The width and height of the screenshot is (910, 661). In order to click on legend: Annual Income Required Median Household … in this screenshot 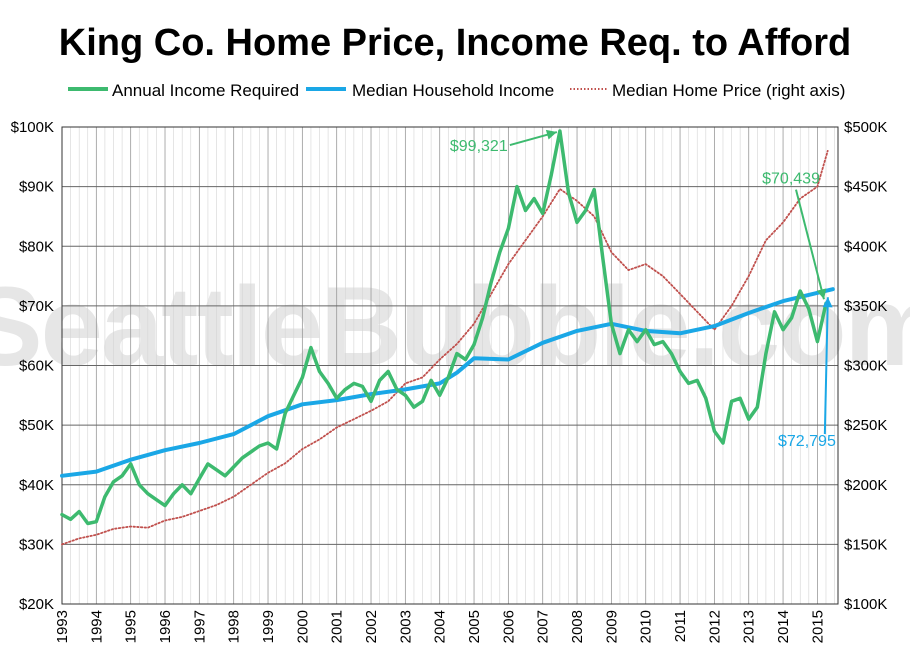, I will do `click(456, 90)`.